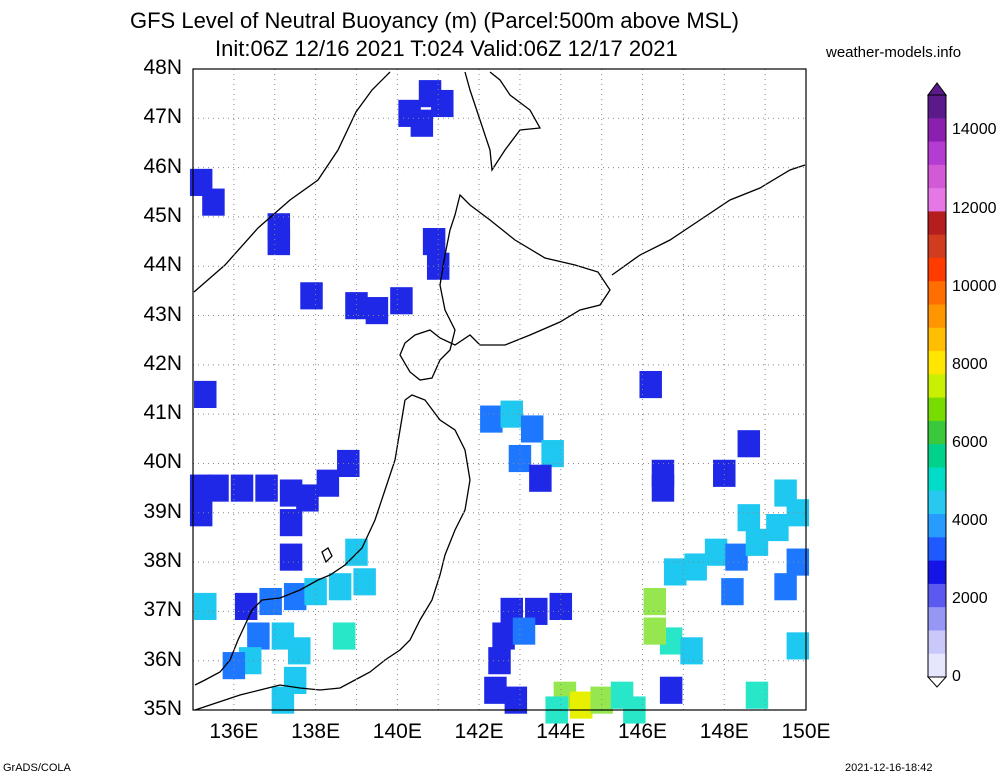  What do you see at coordinates (708, 220) in the screenshot?
I see `coastline-kurils` at bounding box center [708, 220].